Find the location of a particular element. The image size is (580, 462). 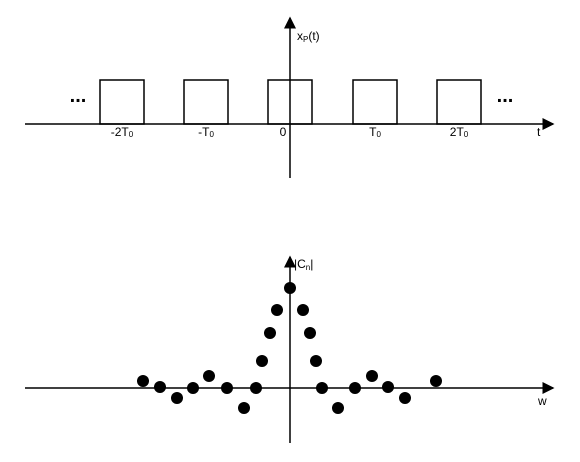

label-part: 2T is located at coordinates (457, 132).